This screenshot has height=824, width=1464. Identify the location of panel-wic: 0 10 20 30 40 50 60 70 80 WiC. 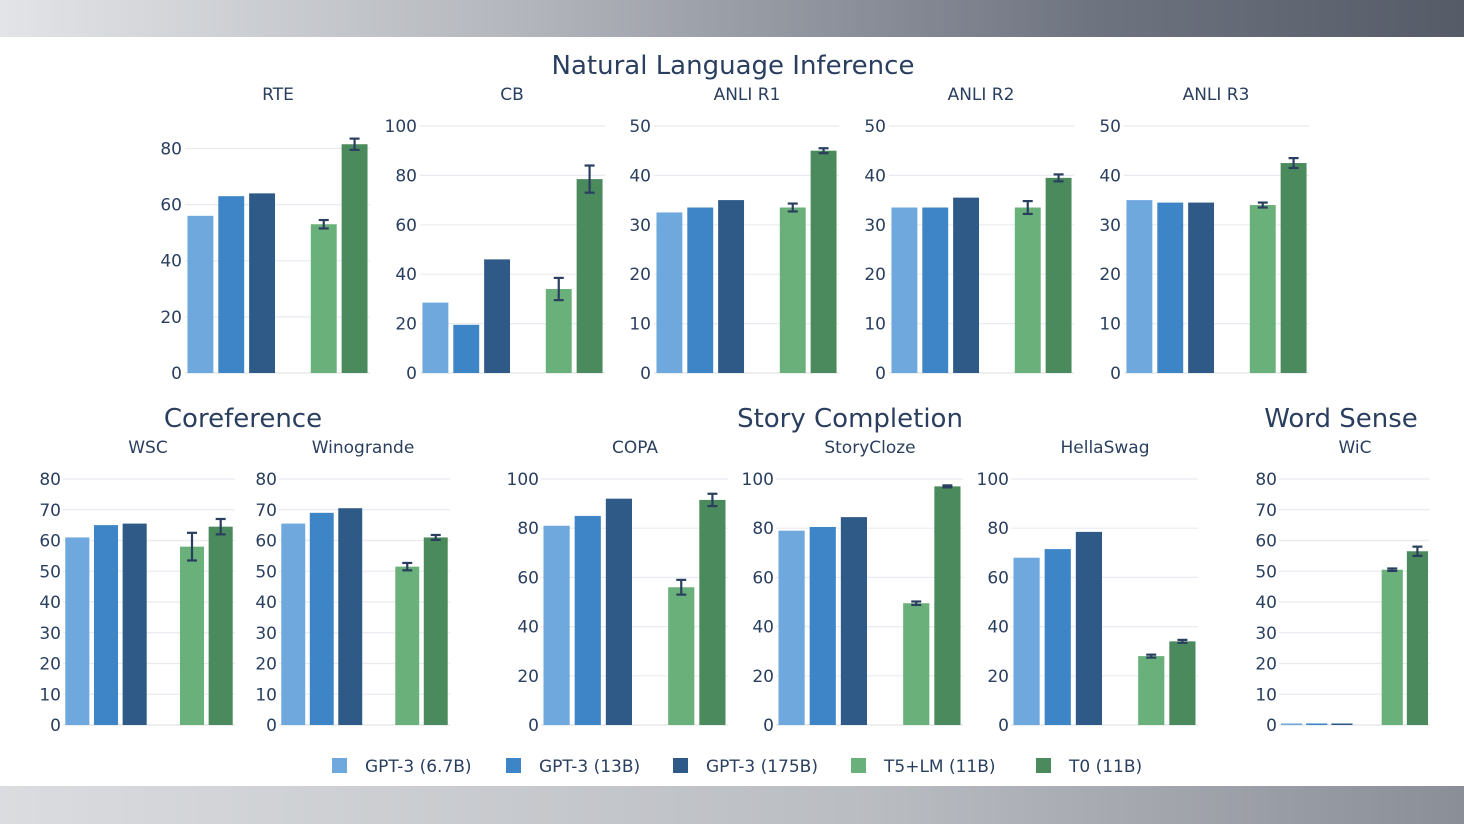
(1342, 587).